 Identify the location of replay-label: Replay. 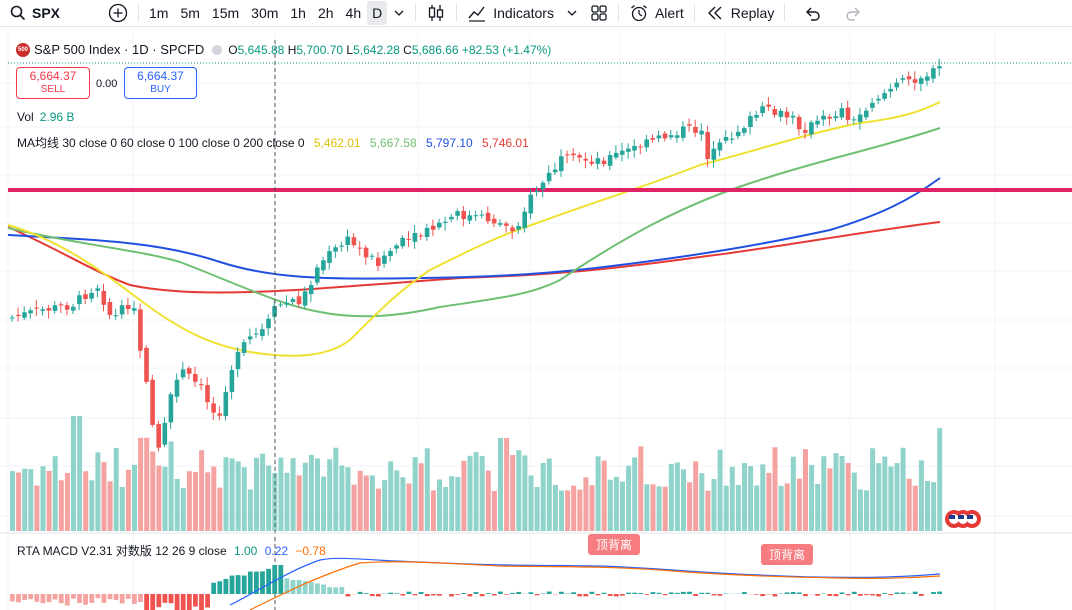
(752, 13).